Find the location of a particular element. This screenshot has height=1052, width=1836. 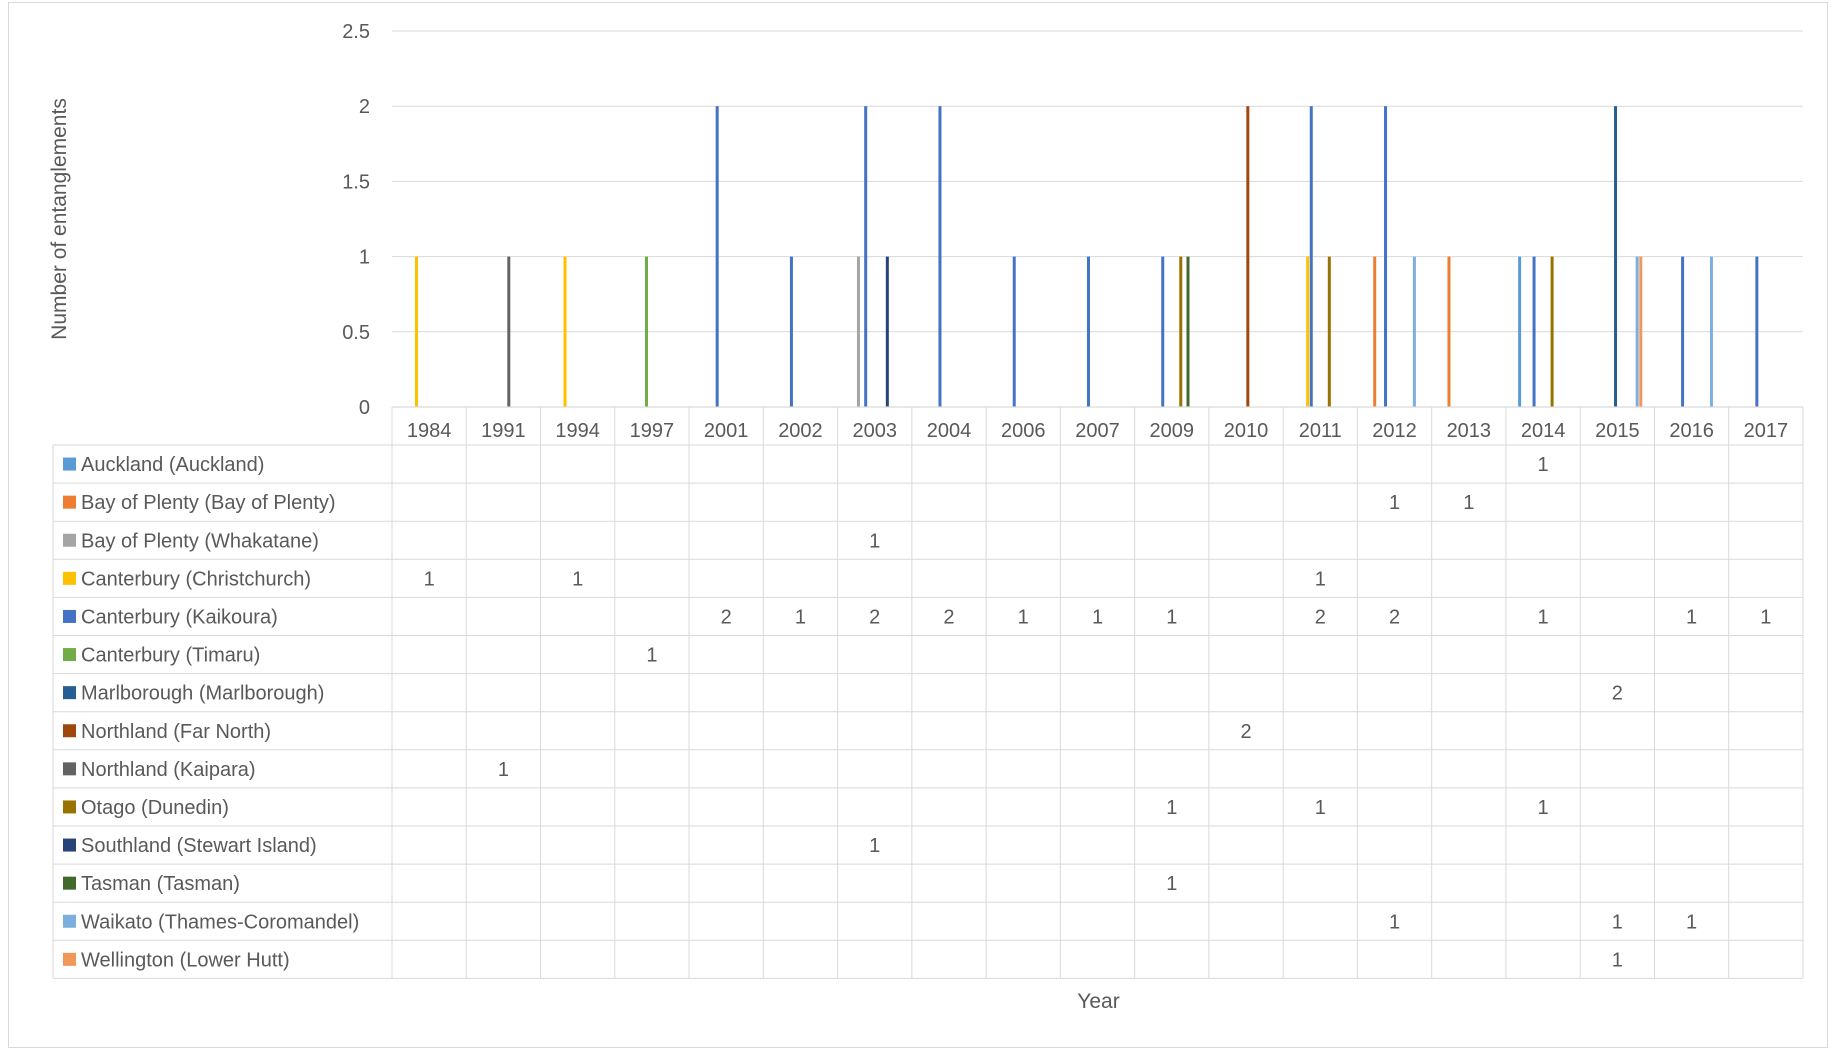

y-tick-label: 2 is located at coordinates (364, 107).